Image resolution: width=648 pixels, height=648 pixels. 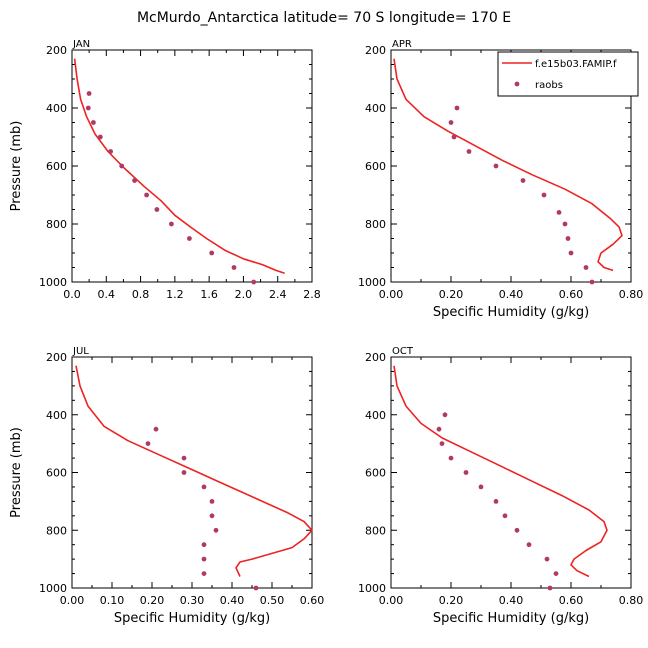 What do you see at coordinates (141, 294) in the screenshot?
I see `x-tick-label: 0.8` at bounding box center [141, 294].